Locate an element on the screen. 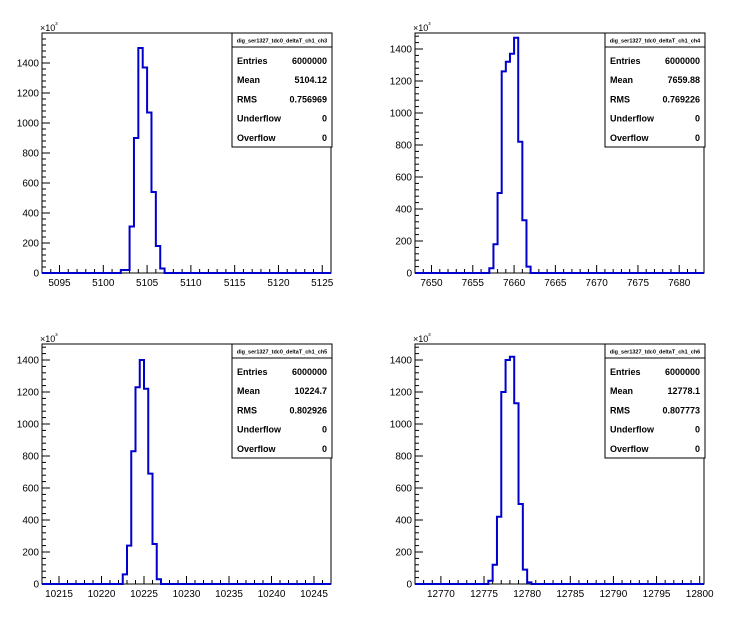  x-tick-label: 12785 is located at coordinates (570, 594).